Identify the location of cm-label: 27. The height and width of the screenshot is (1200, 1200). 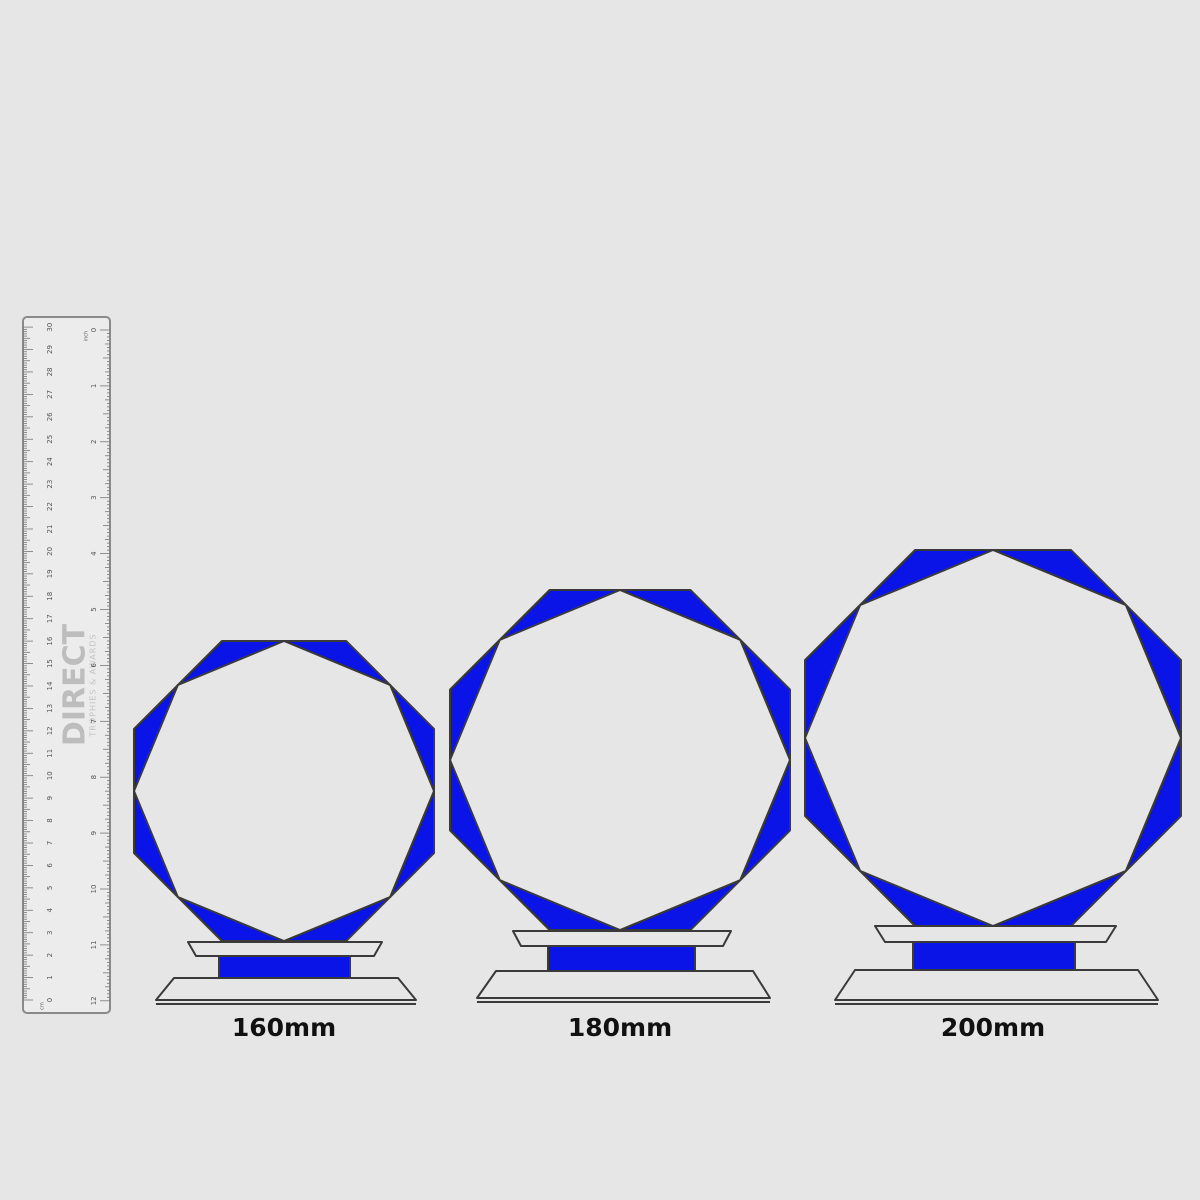
(50, 394).